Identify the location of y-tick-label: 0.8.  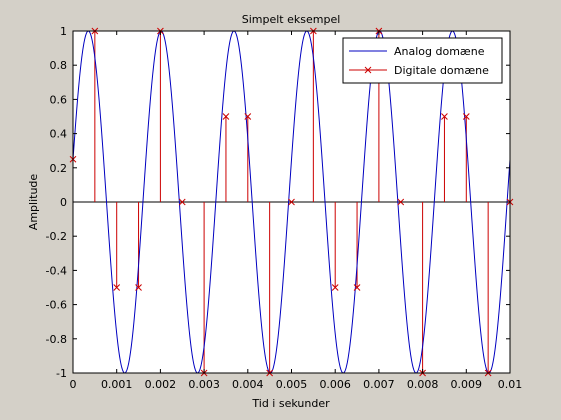
(59, 65).